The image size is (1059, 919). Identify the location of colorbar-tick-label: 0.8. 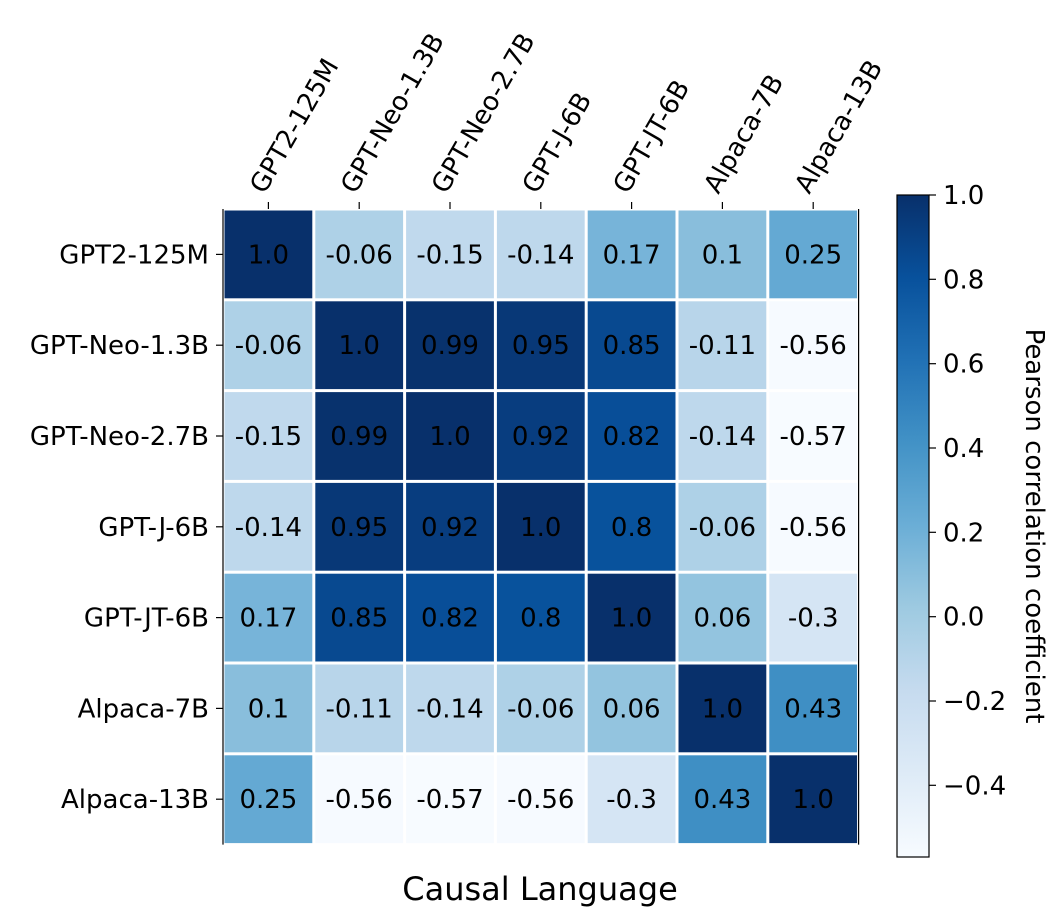
(963, 280).